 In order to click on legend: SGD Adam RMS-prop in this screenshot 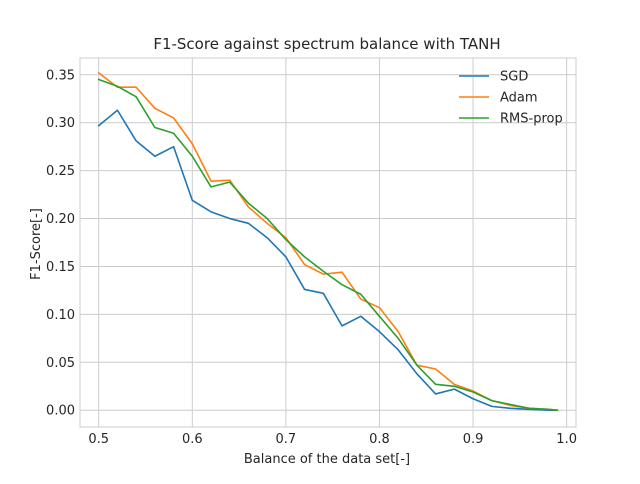, I will do `click(511, 98)`.